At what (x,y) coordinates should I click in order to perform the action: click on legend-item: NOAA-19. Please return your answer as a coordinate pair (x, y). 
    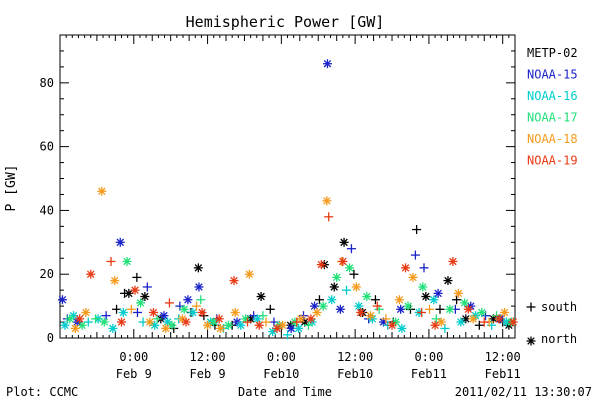
    Looking at the image, I should click on (552, 161).